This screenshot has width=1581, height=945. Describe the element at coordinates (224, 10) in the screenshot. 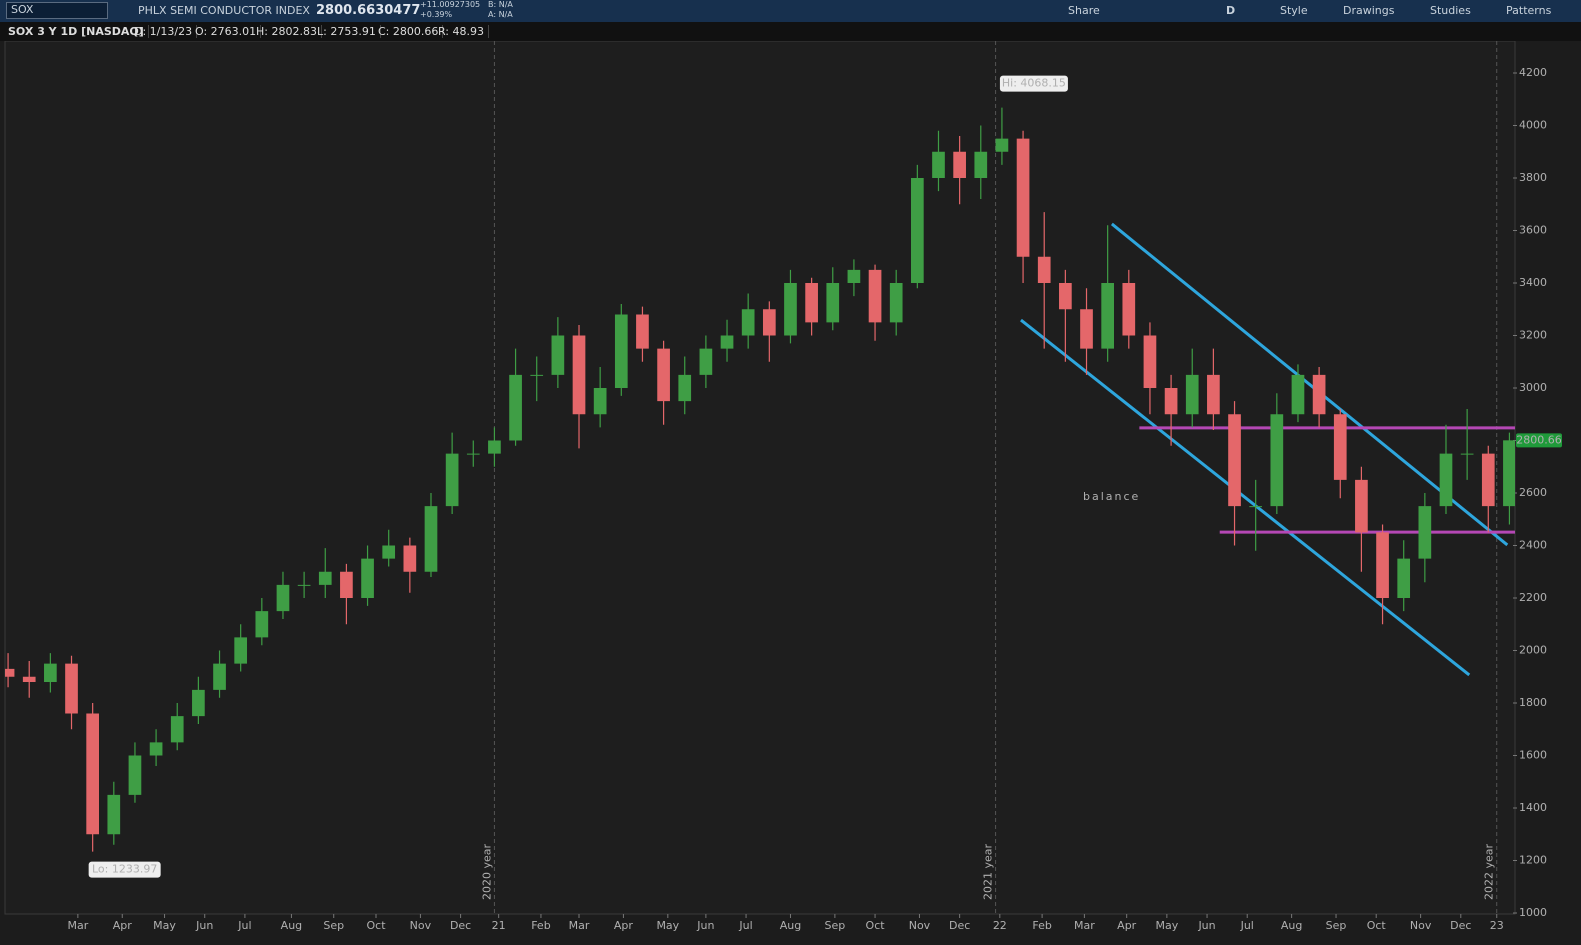

I see `description: PHLX SEMI CONDUCTOR INDEX` at that location.